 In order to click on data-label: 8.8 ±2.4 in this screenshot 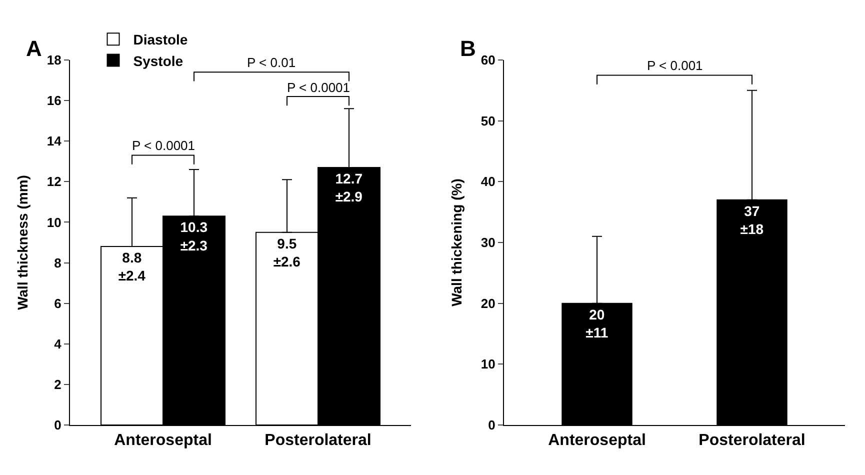, I will do `click(132, 267)`.